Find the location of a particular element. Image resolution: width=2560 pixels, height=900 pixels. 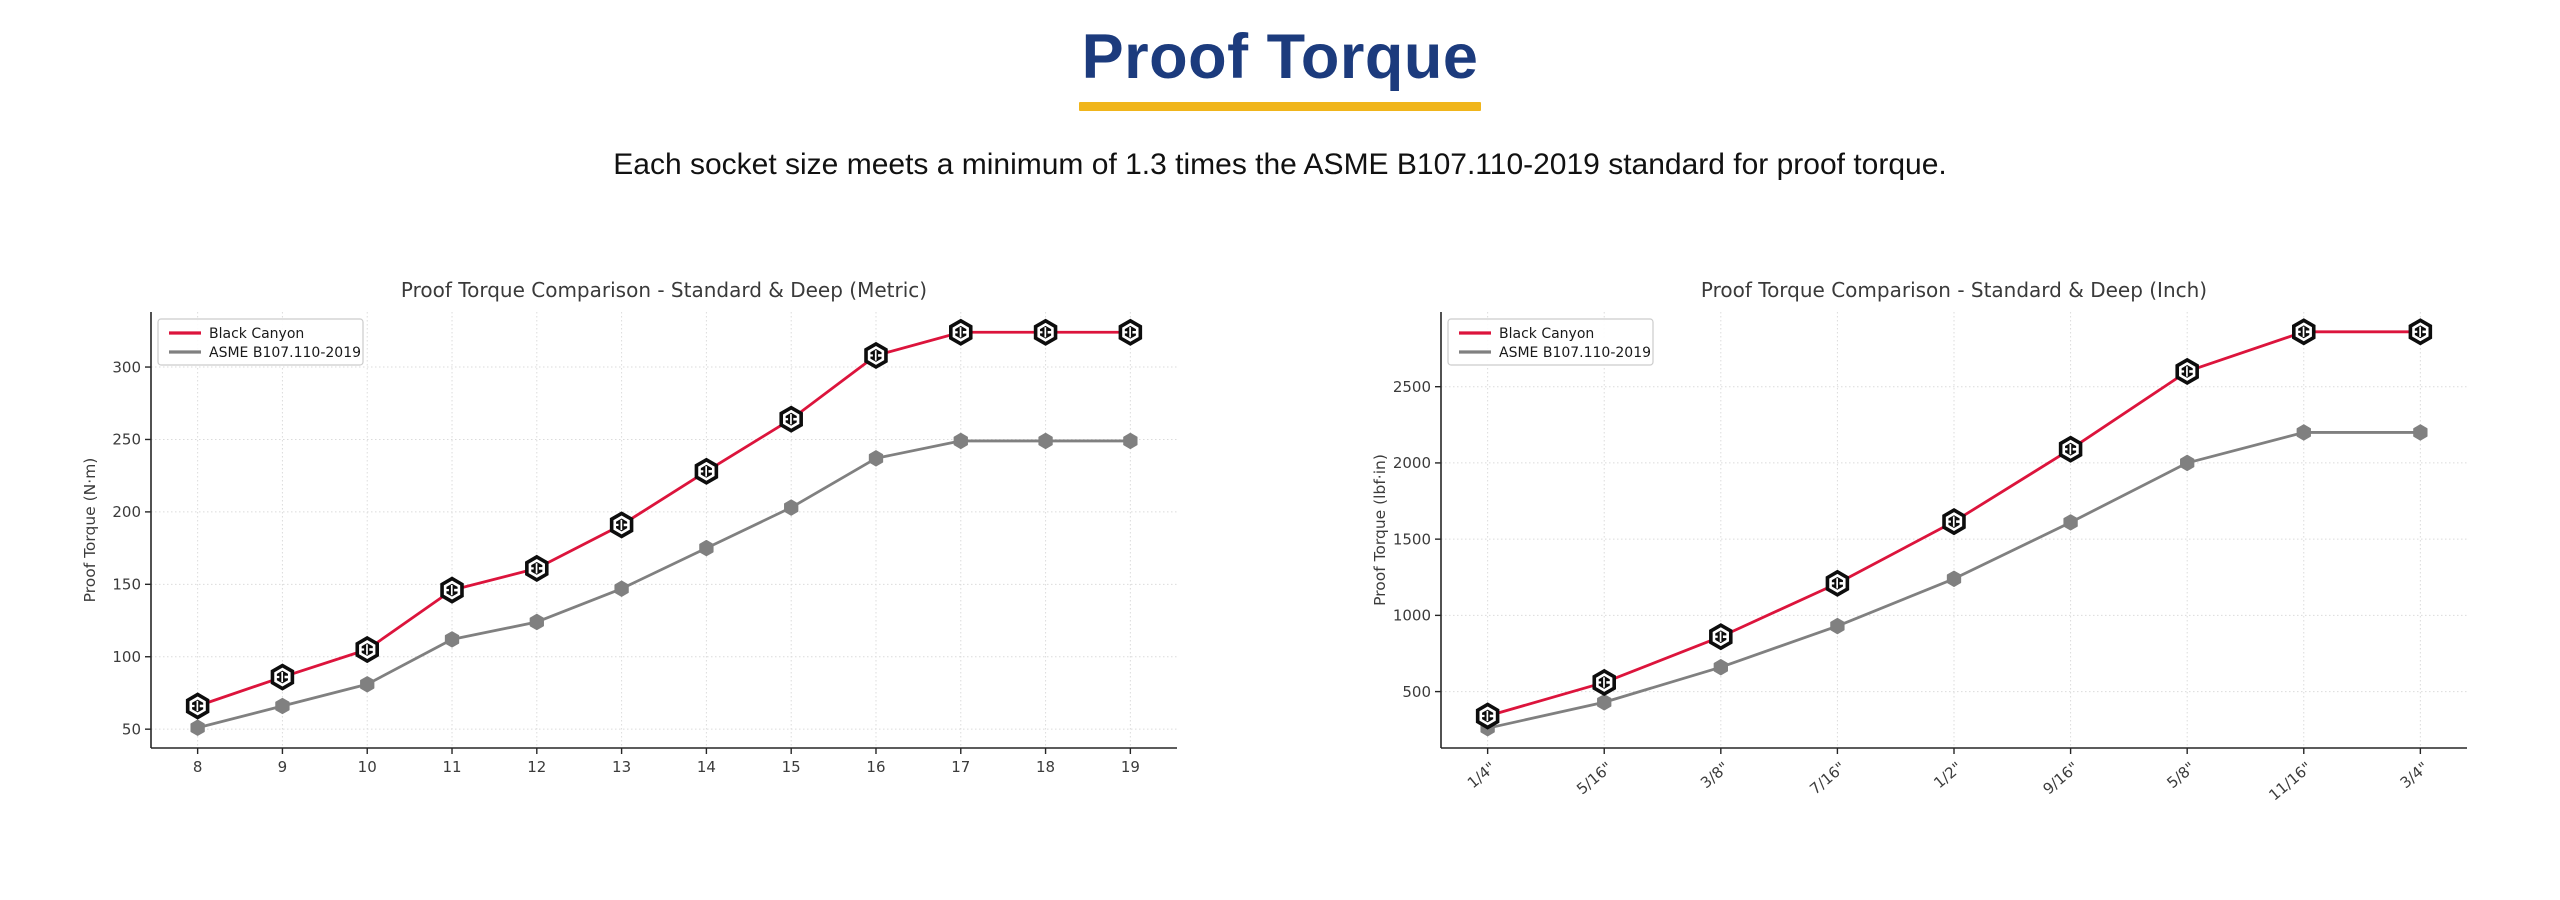

x-tick-label: 1/4" is located at coordinates (1481, 775).